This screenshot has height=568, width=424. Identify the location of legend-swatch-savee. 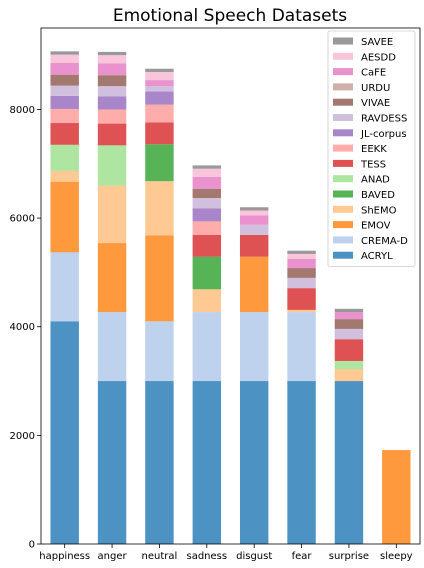
(343, 41).